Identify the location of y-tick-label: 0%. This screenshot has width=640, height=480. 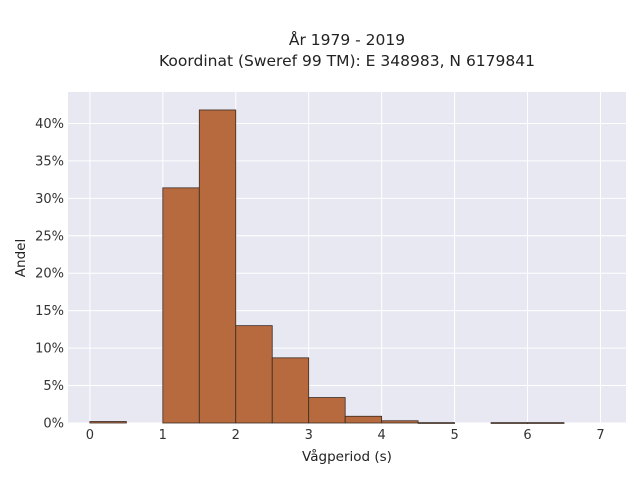
(53, 424).